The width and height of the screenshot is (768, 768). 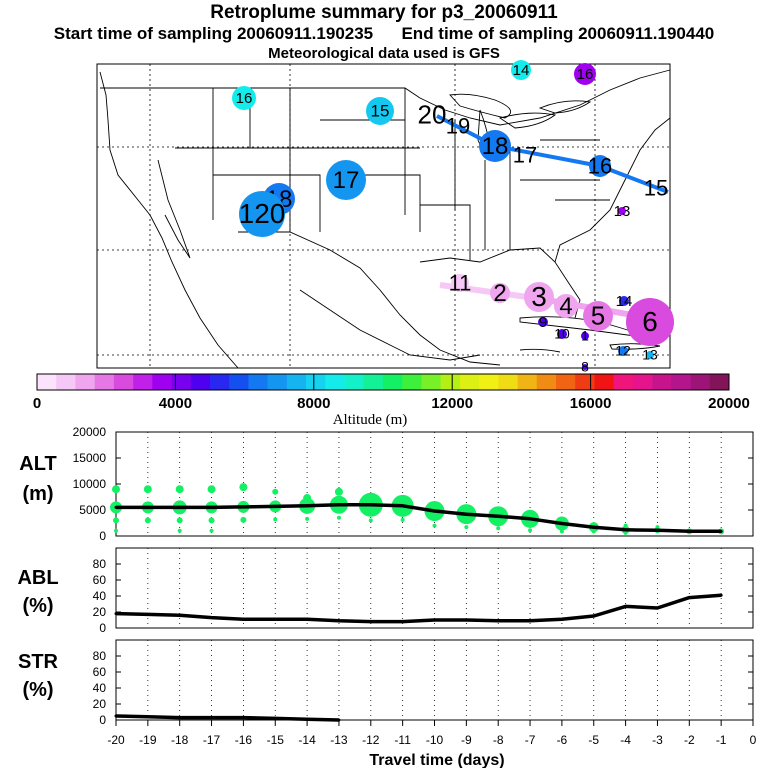 What do you see at coordinates (460, 282) in the screenshot?
I see `plume-day-label: 11` at bounding box center [460, 282].